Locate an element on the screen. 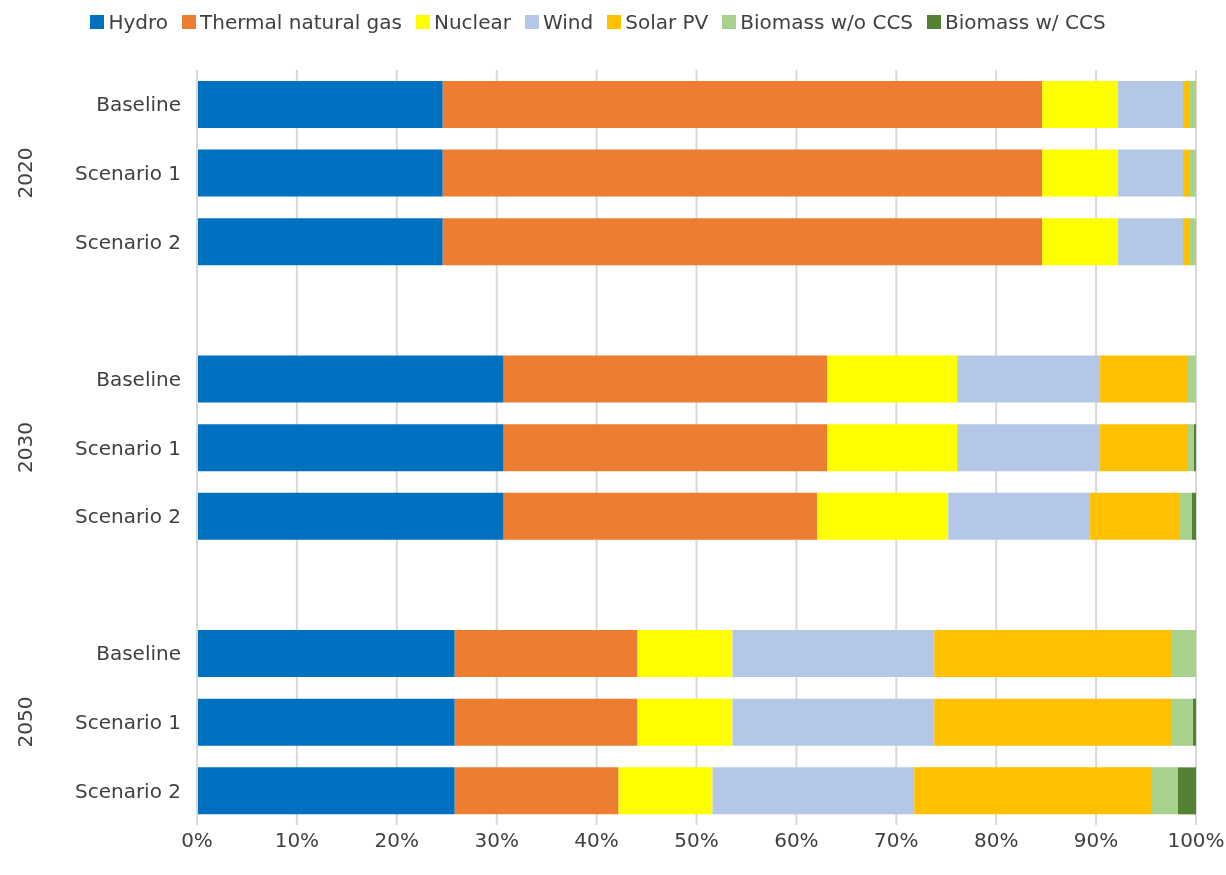 This screenshot has width=1226, height=875. legend-label: Wind is located at coordinates (568, 22).